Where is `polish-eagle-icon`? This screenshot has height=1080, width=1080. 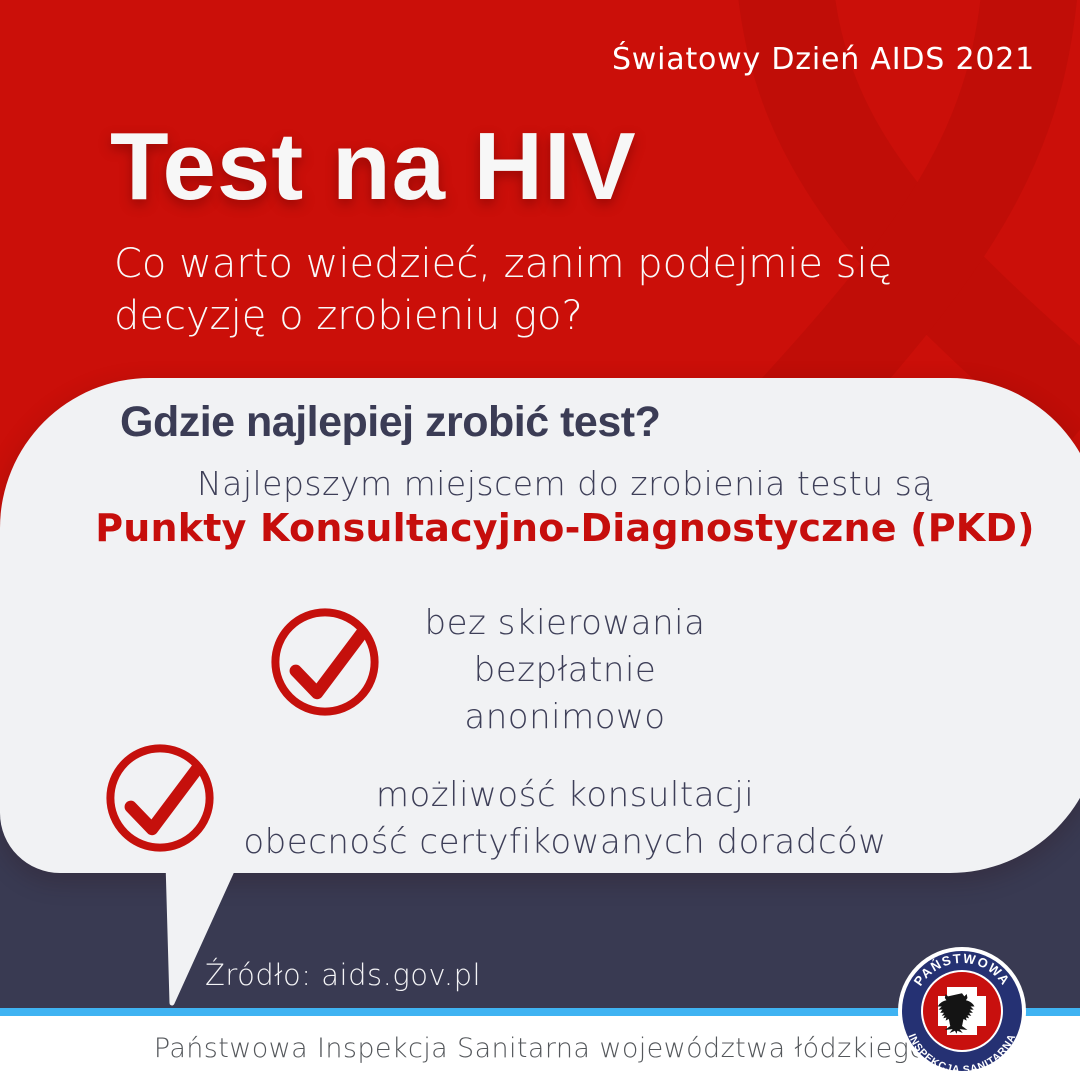 polish-eagle-icon is located at coordinates (956, 1013).